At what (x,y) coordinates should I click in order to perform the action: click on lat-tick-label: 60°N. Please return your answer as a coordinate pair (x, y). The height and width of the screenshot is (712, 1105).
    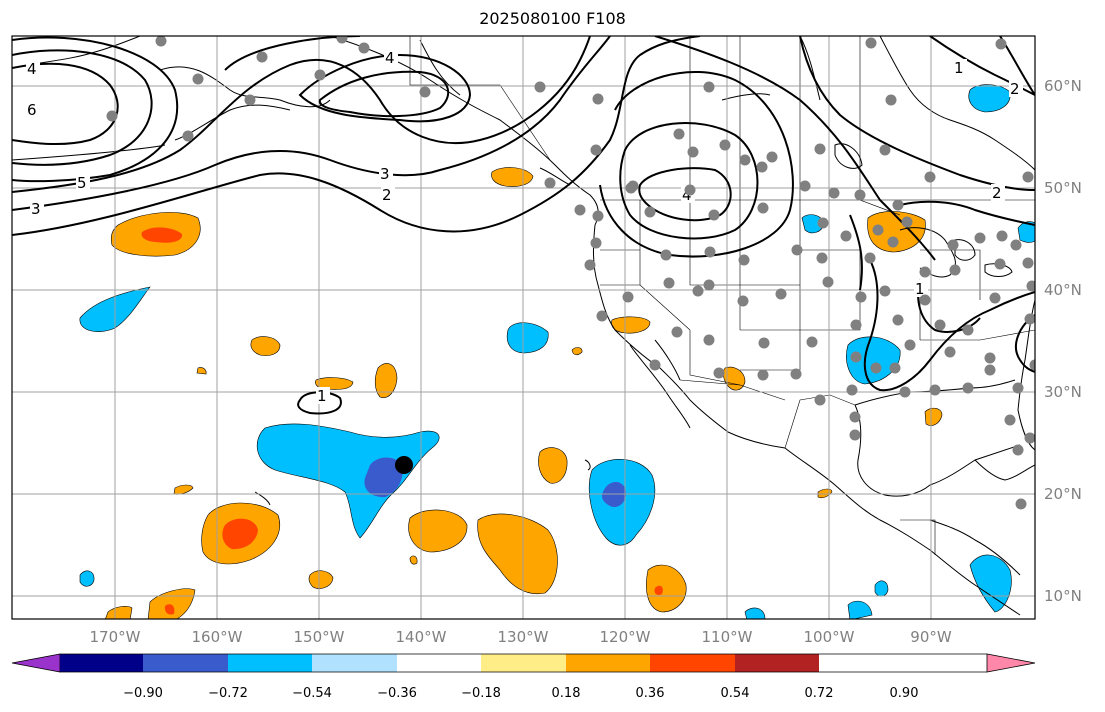
    Looking at the image, I should click on (1063, 86).